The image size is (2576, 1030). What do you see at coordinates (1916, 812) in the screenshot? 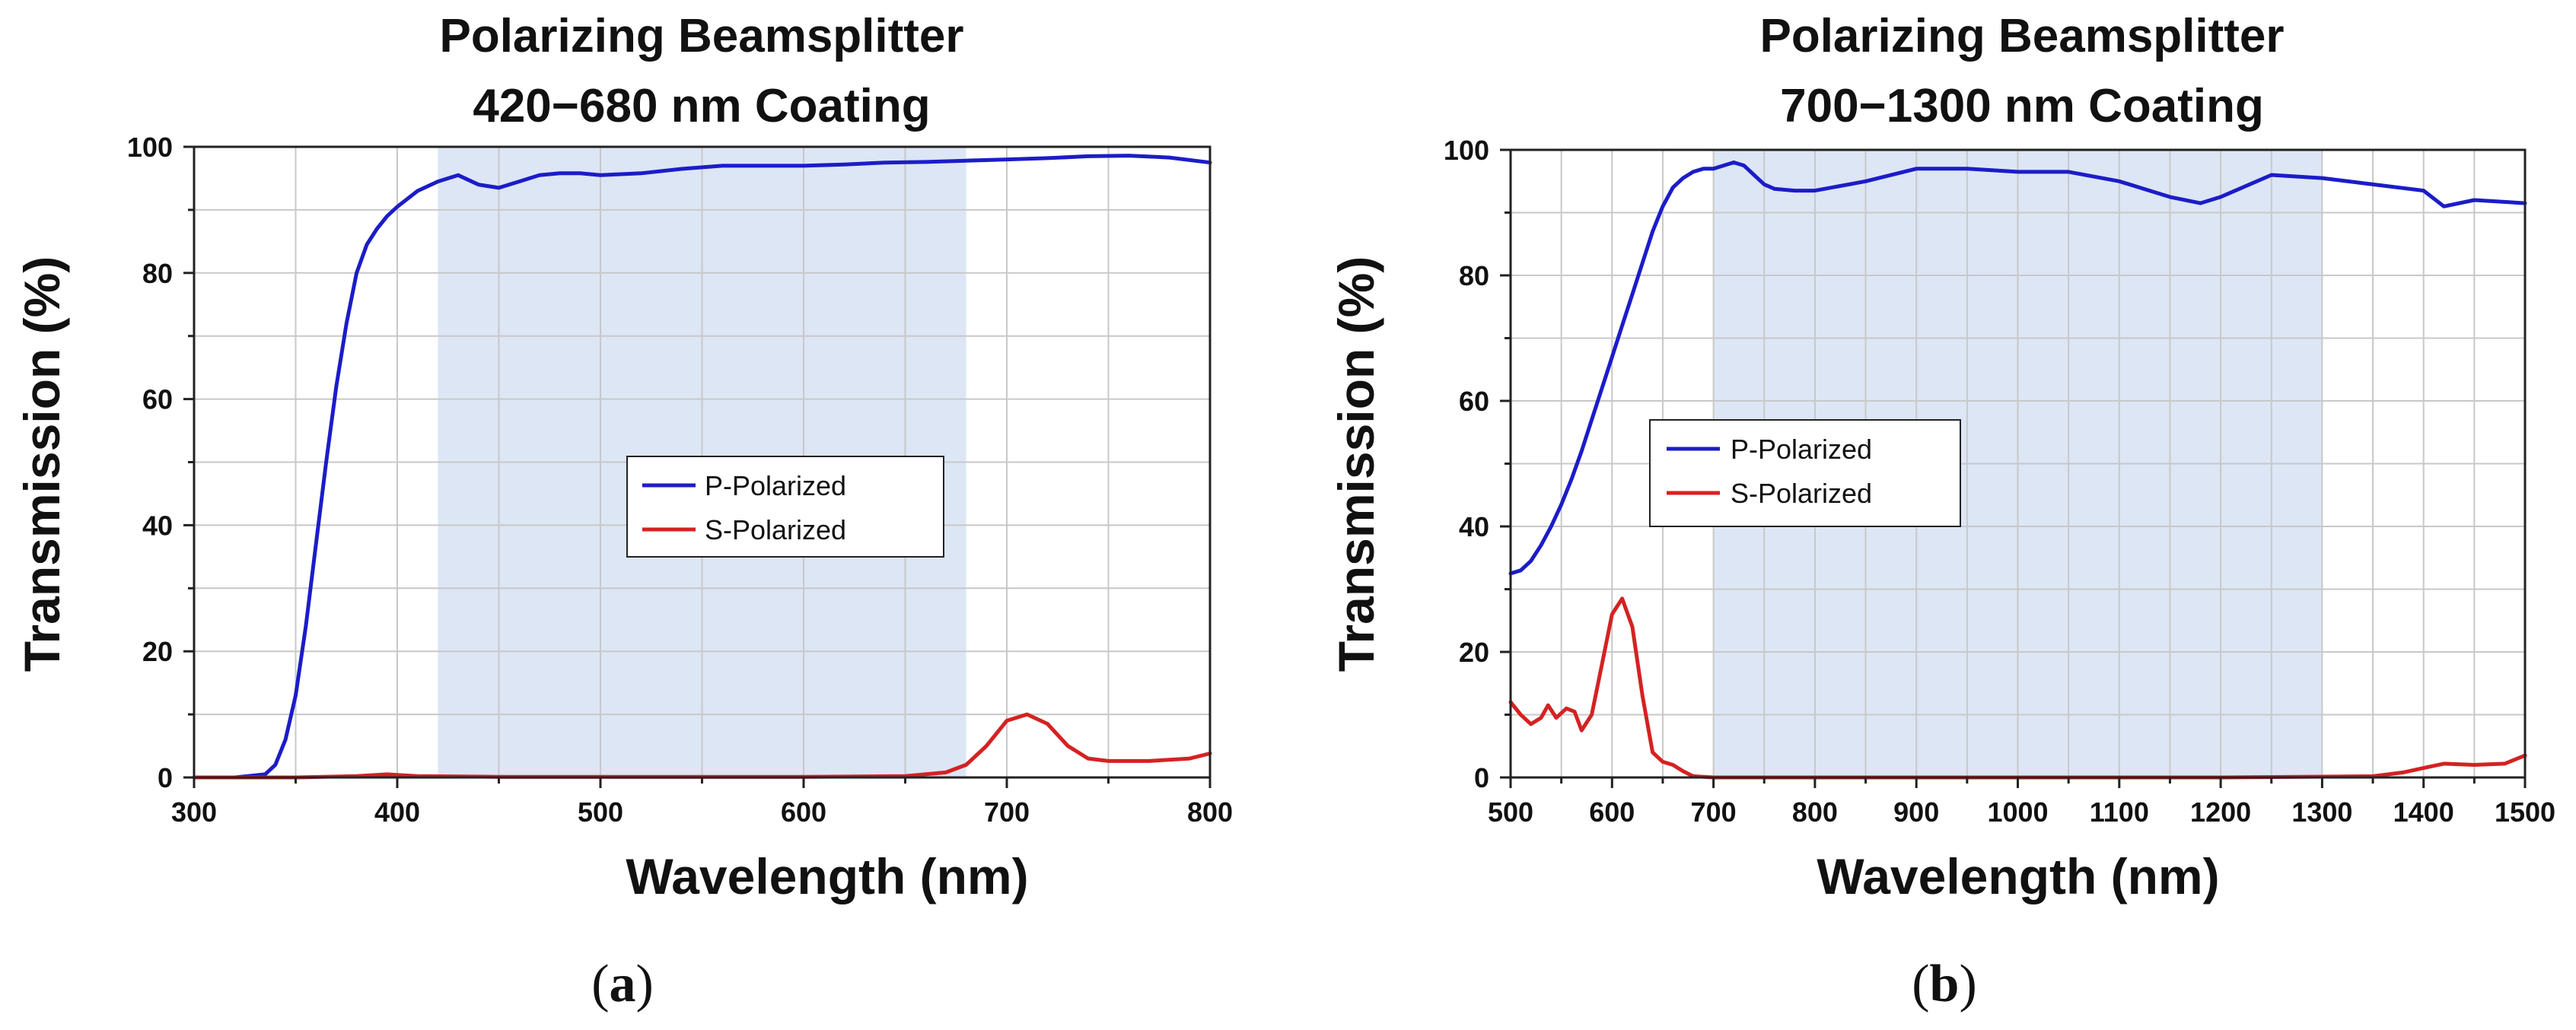
I see `x-tick-label: 900` at bounding box center [1916, 812].